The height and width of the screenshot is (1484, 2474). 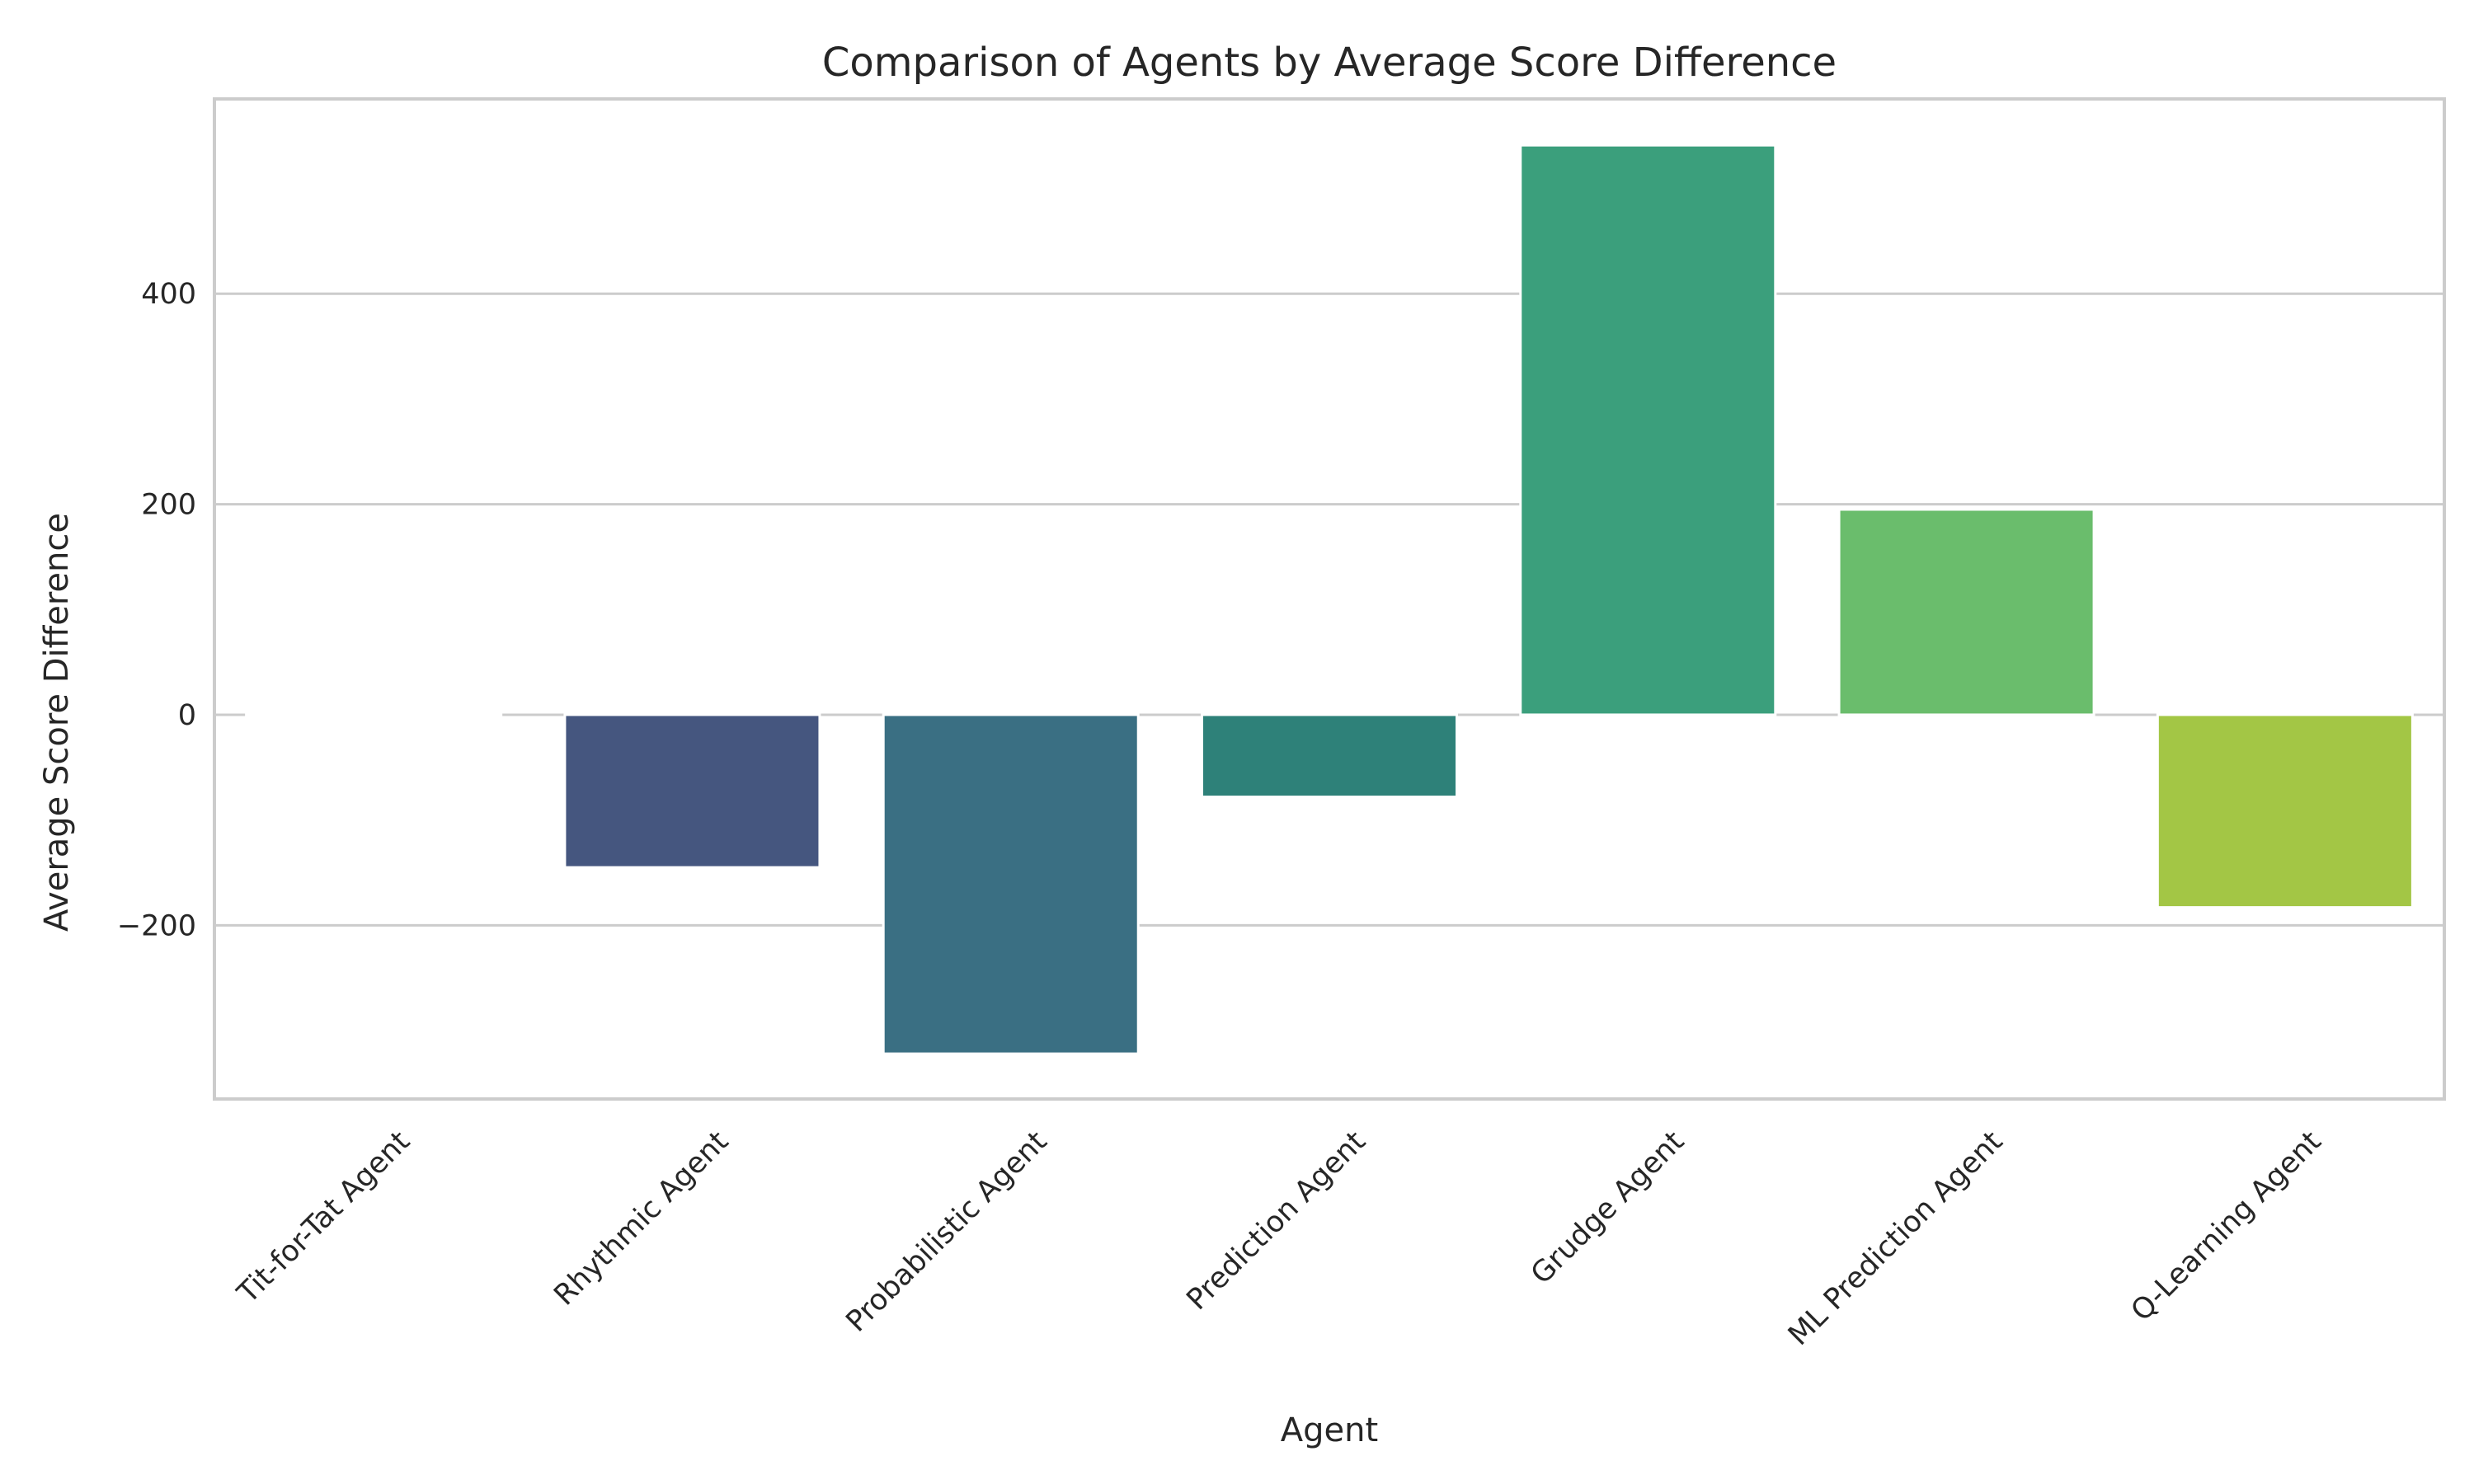 What do you see at coordinates (187, 715) in the screenshot?
I see `y-tick-label: 0` at bounding box center [187, 715].